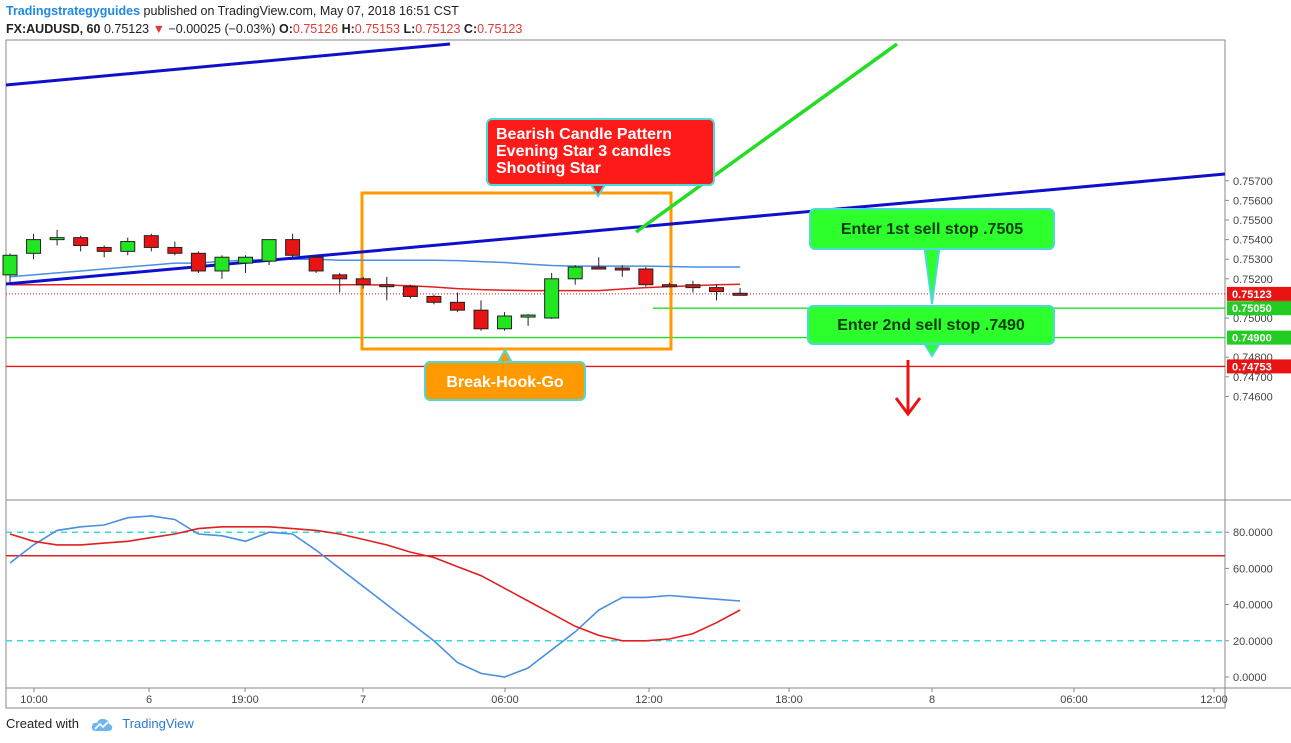 Image resolution: width=1291 pixels, height=743 pixels. I want to click on bearish-callout-line: Shooting Star, so click(548, 168).